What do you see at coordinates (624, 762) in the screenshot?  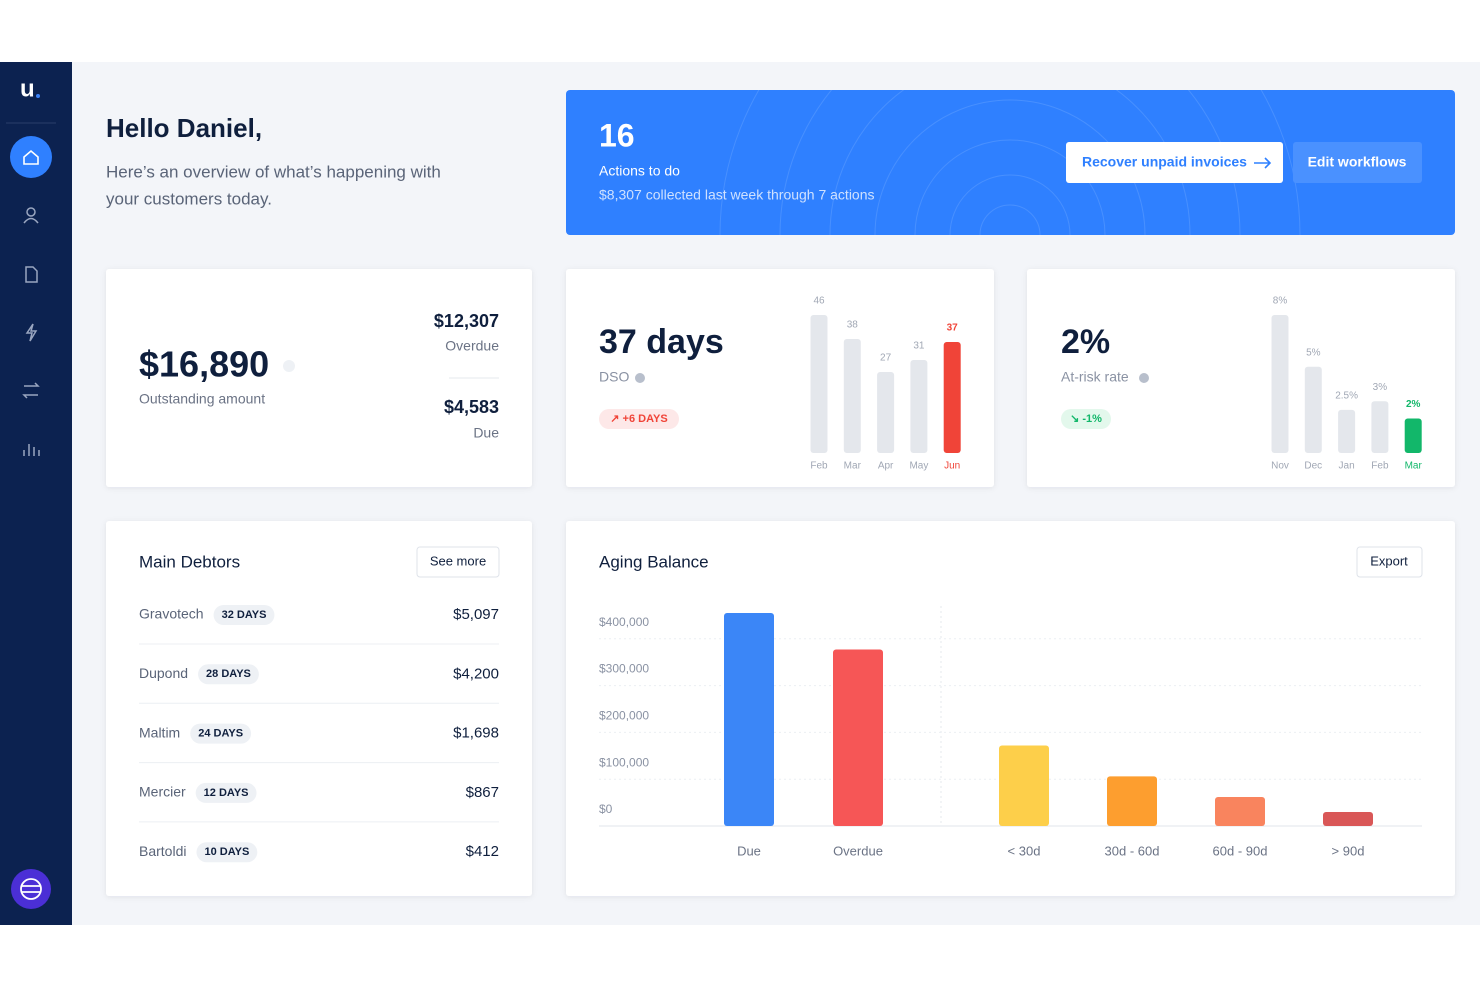 I see `y-tick-label: $100,000` at bounding box center [624, 762].